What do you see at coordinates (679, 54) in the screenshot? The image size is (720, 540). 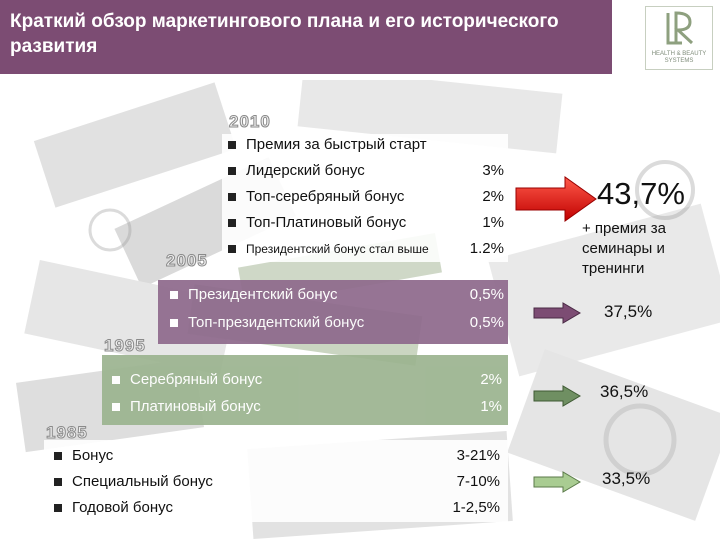 I see `logo-line-1: HEALTH & BEAUTY` at bounding box center [679, 54].